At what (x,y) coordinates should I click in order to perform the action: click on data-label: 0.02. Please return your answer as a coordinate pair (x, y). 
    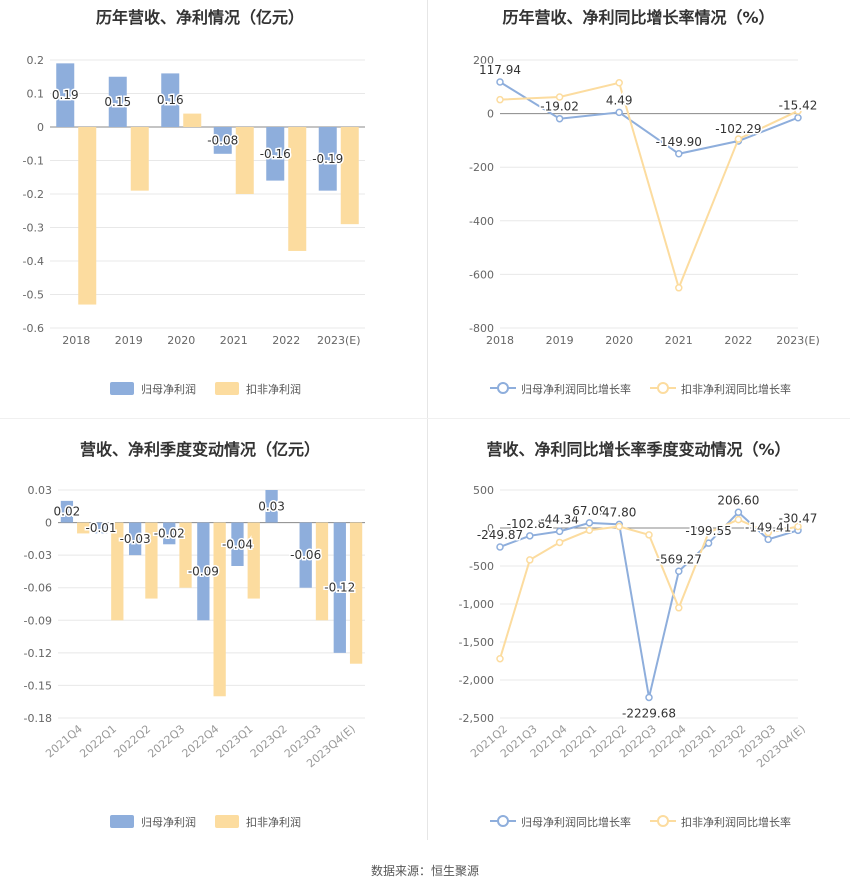
    Looking at the image, I should click on (67, 512).